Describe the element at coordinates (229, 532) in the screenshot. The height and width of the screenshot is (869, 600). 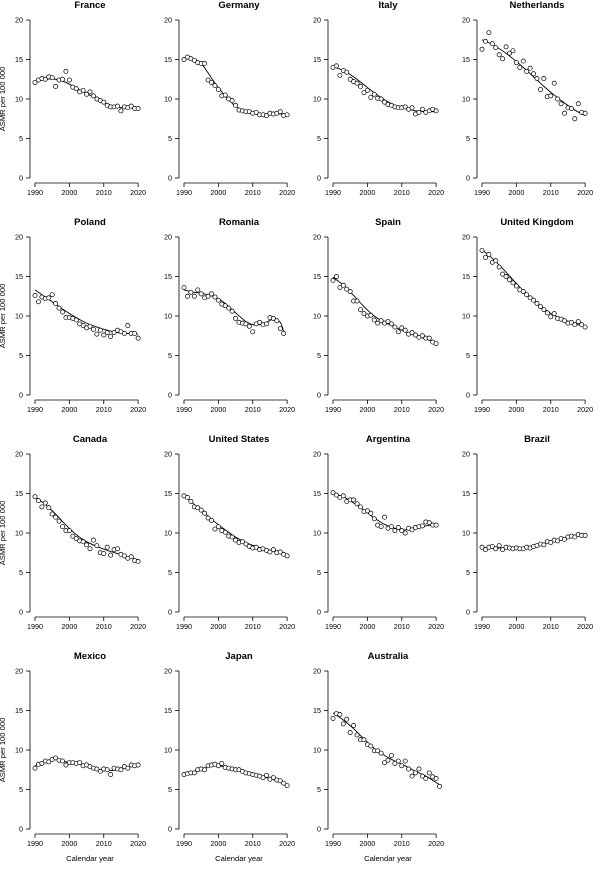
I see `panel-united-states: United States 0 5 10 15 20 1990 2000 2010 2020` at that location.